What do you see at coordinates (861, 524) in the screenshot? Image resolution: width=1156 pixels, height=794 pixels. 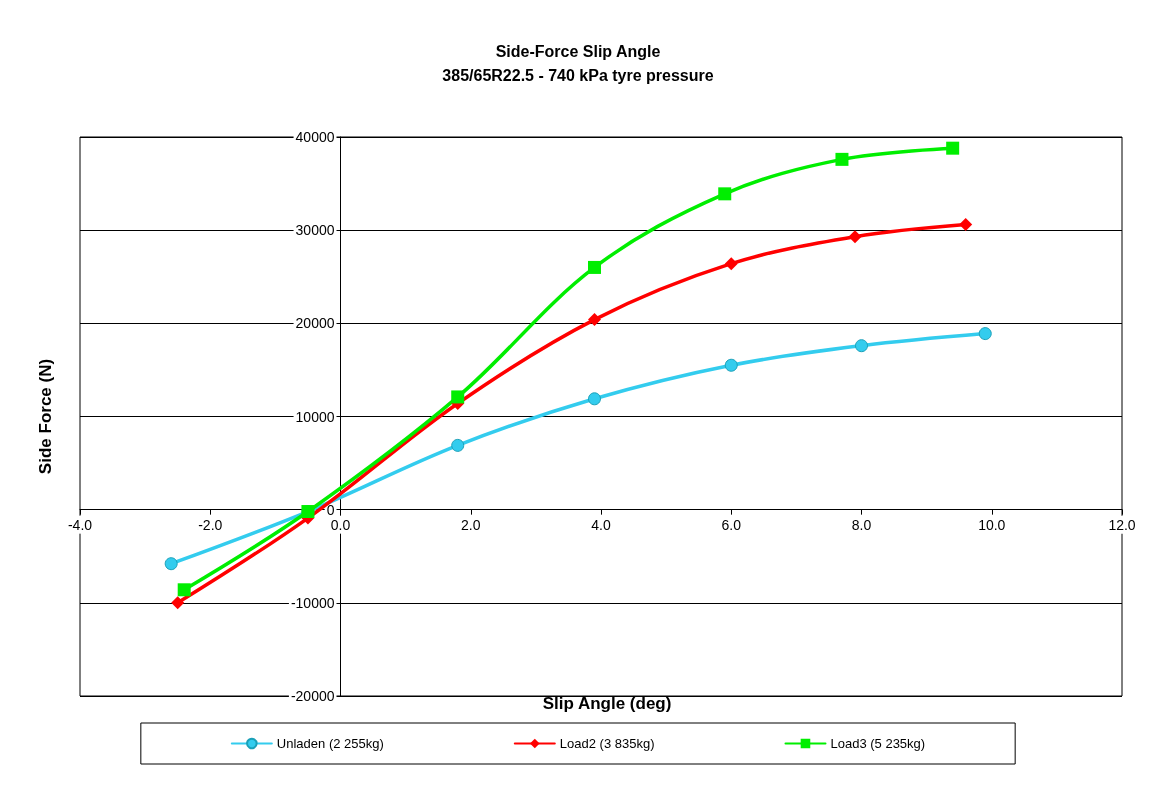 I see `x-tick-label: 8.0` at bounding box center [861, 524].